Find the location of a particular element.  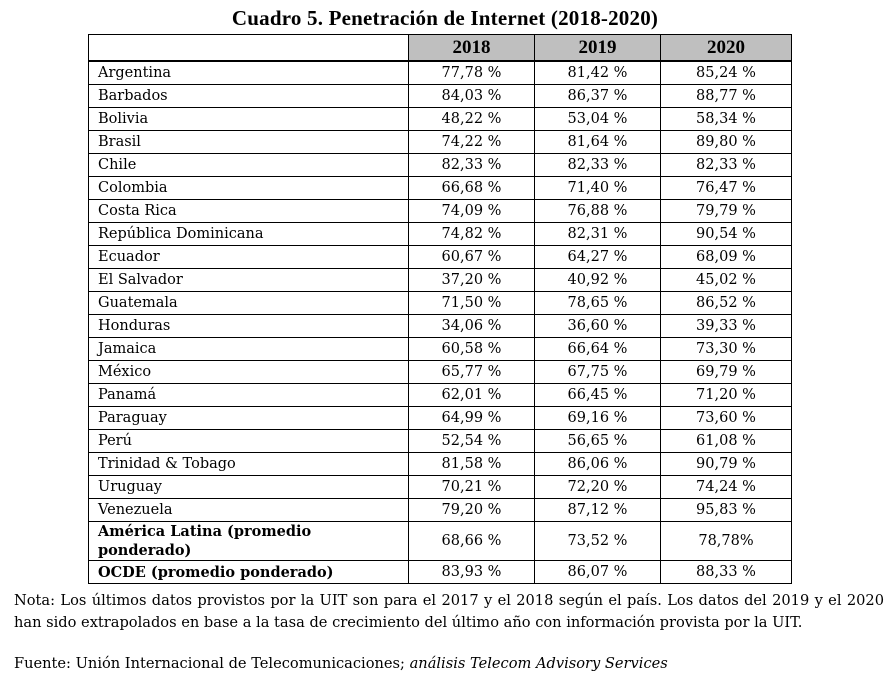

table-row: El Salvador 37,20 % 40,92 % 45,02 % is located at coordinates (440, 280).